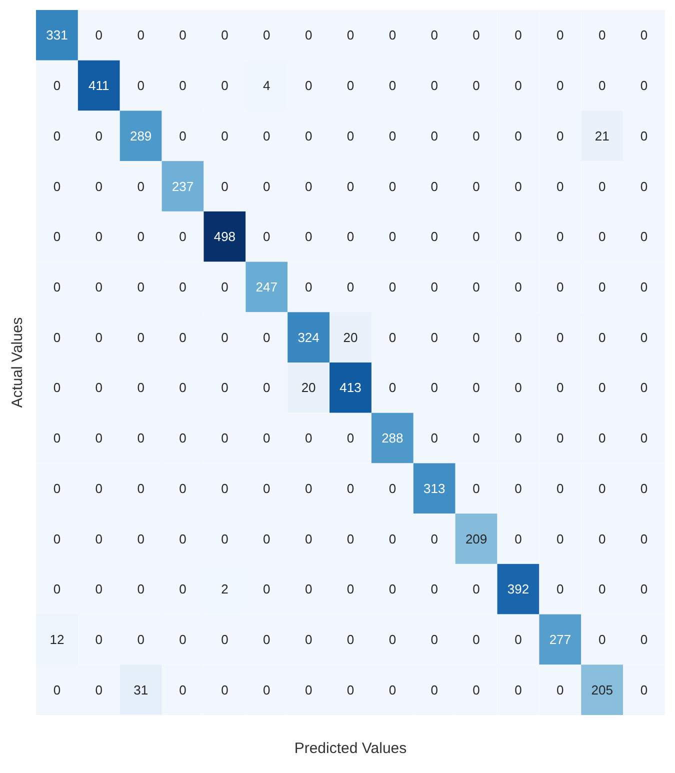 The width and height of the screenshot is (675, 773). Describe the element at coordinates (225, 236) in the screenshot. I see `data-label: 498` at that location.